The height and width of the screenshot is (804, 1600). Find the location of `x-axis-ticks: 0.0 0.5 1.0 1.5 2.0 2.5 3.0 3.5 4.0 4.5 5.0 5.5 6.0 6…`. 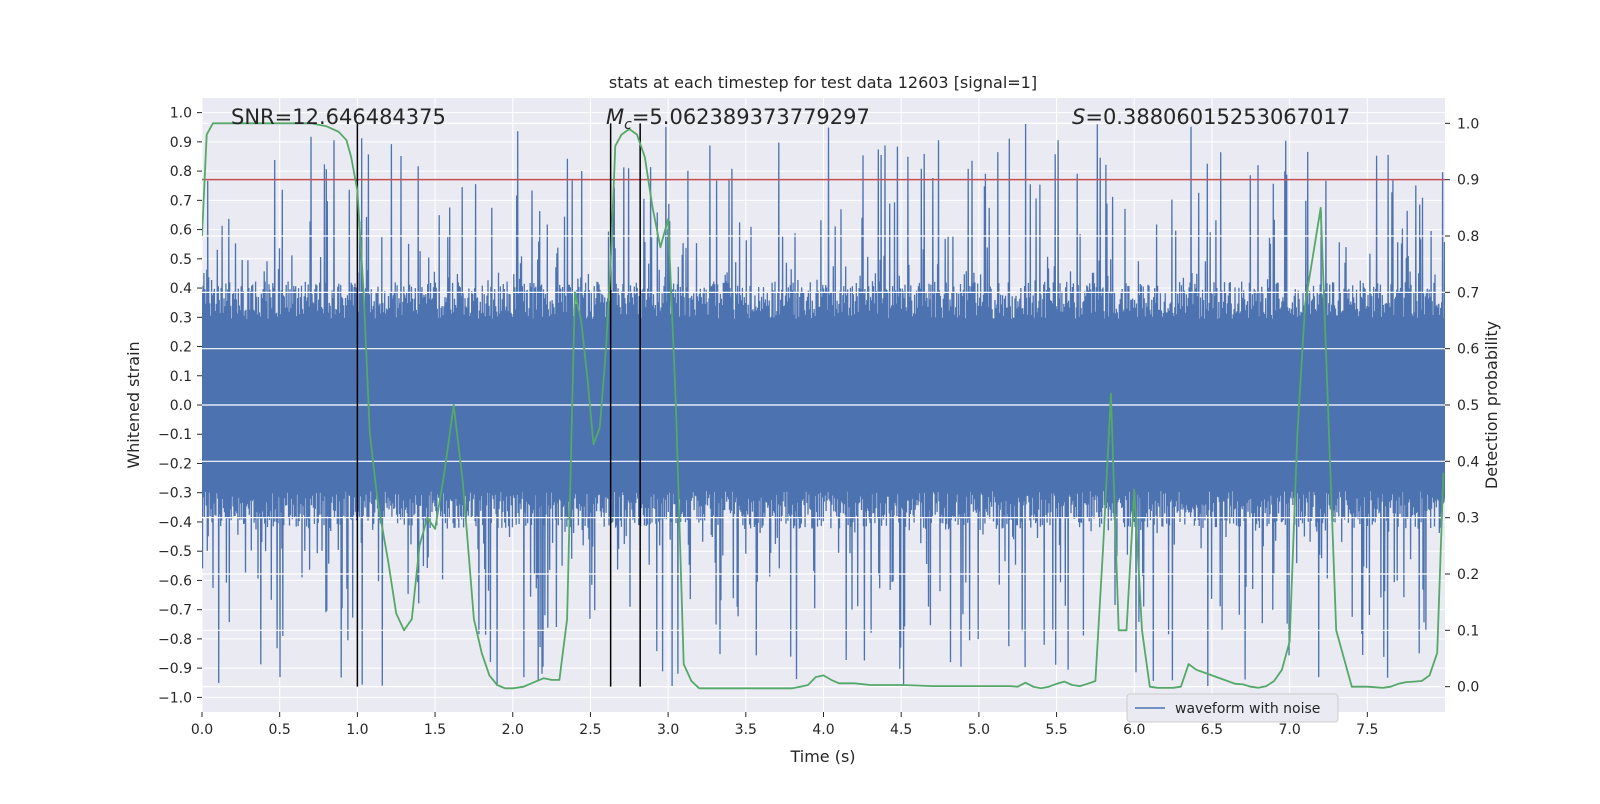

x-axis-ticks: 0.0 0.5 1.0 1.5 2.0 2.5 3.0 3.5 4.0 4.5 5.0 5.5 6.0 6… is located at coordinates (784, 725).